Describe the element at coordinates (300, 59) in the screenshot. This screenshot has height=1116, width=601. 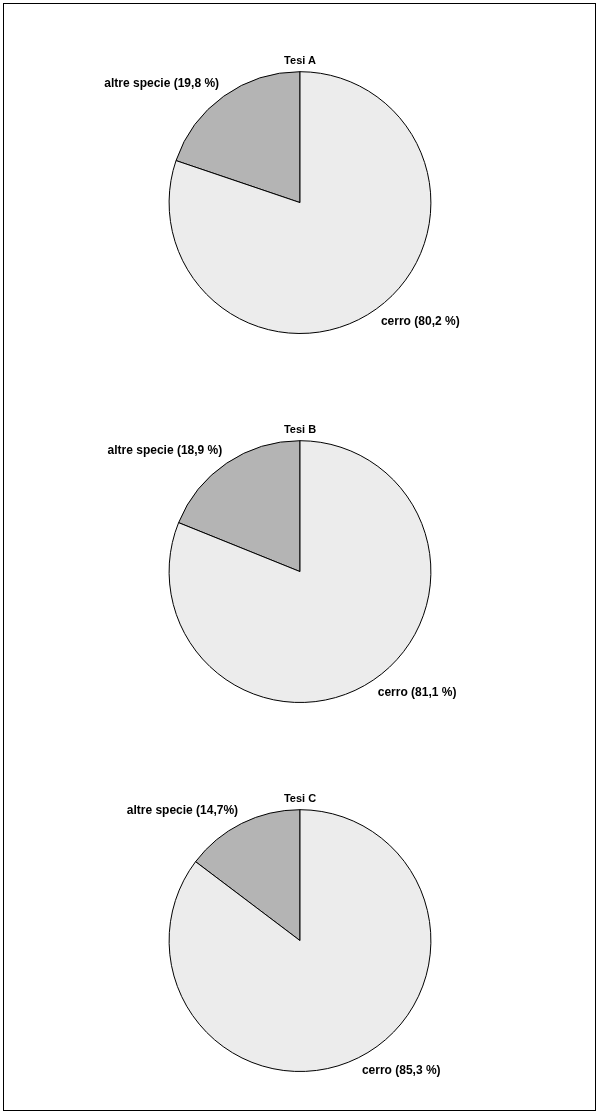
I see `chart-title: Tesi A` at that location.